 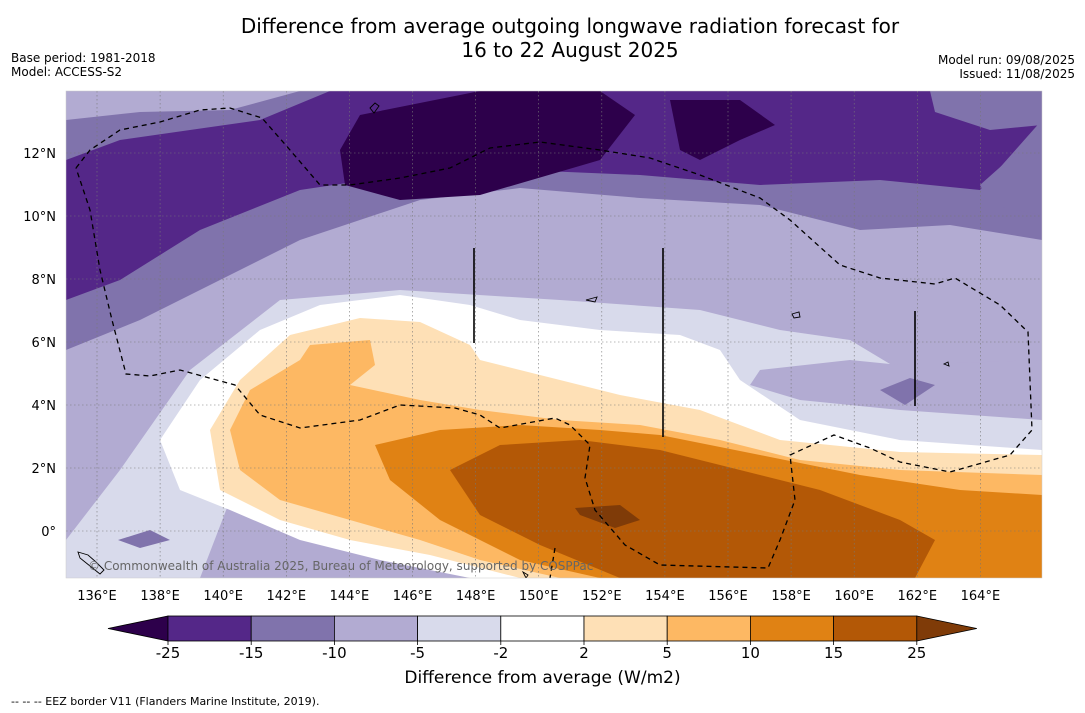 I want to click on eez-boundary-lines, so click(x=694, y=342).